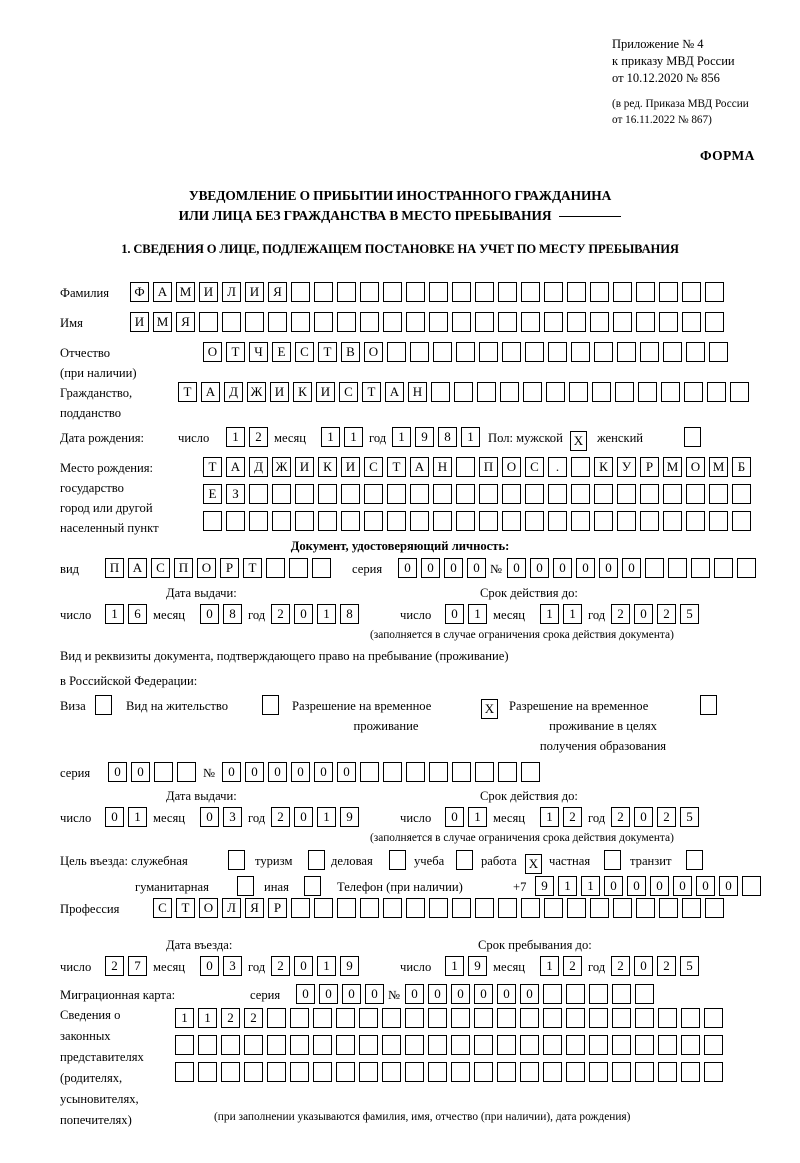 This screenshot has width=800, height=1163. I want to click on char-cell: Е, so click(212, 494).